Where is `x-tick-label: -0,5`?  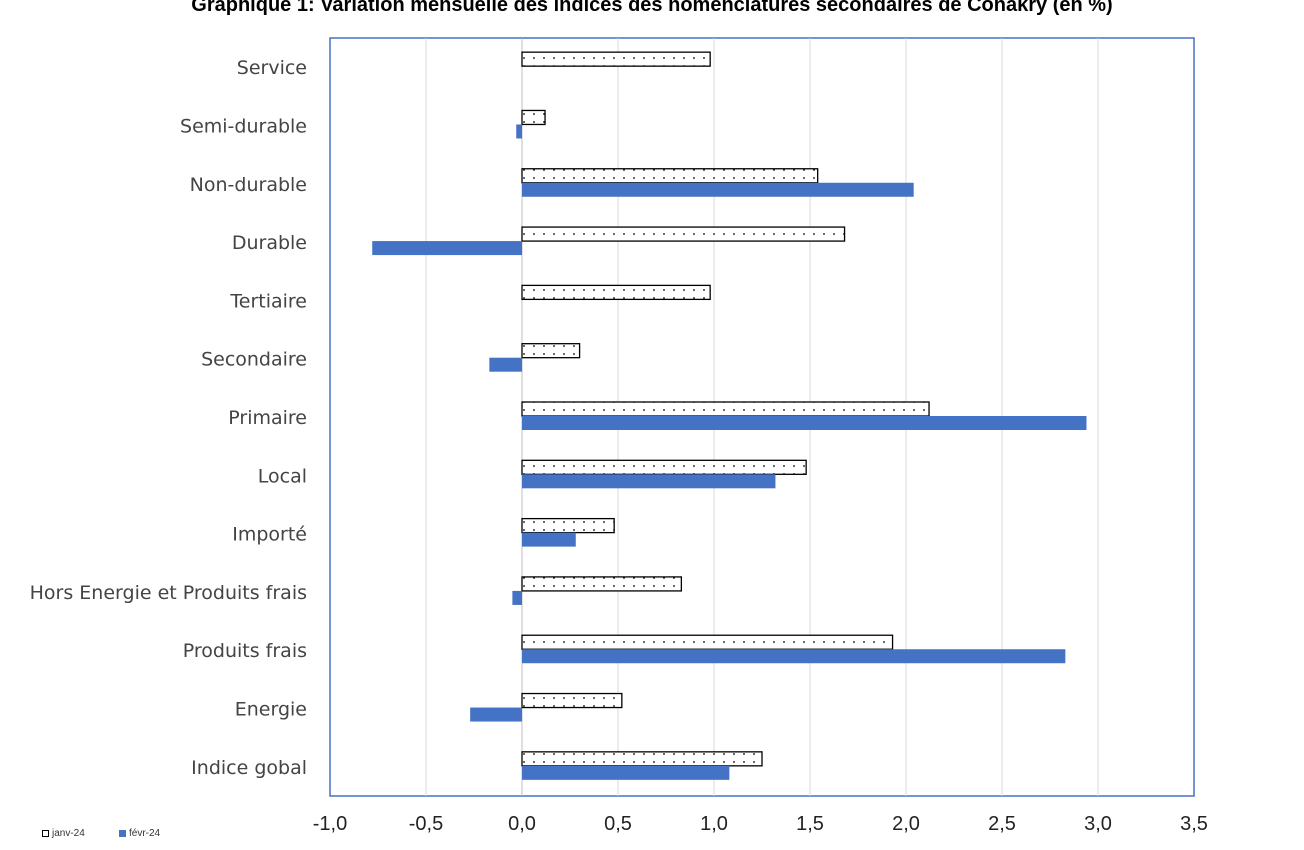 x-tick-label: -0,5 is located at coordinates (426, 824).